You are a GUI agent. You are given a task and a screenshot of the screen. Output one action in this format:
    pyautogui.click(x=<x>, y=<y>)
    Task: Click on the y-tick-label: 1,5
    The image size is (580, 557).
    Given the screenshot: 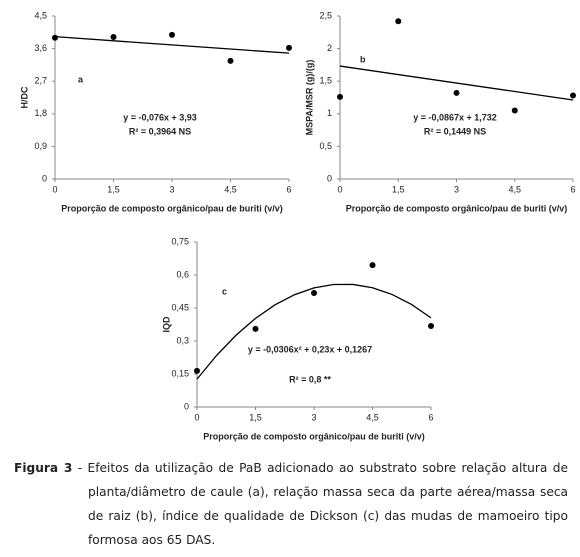 What is the action you would take?
    pyautogui.click(x=325, y=81)
    